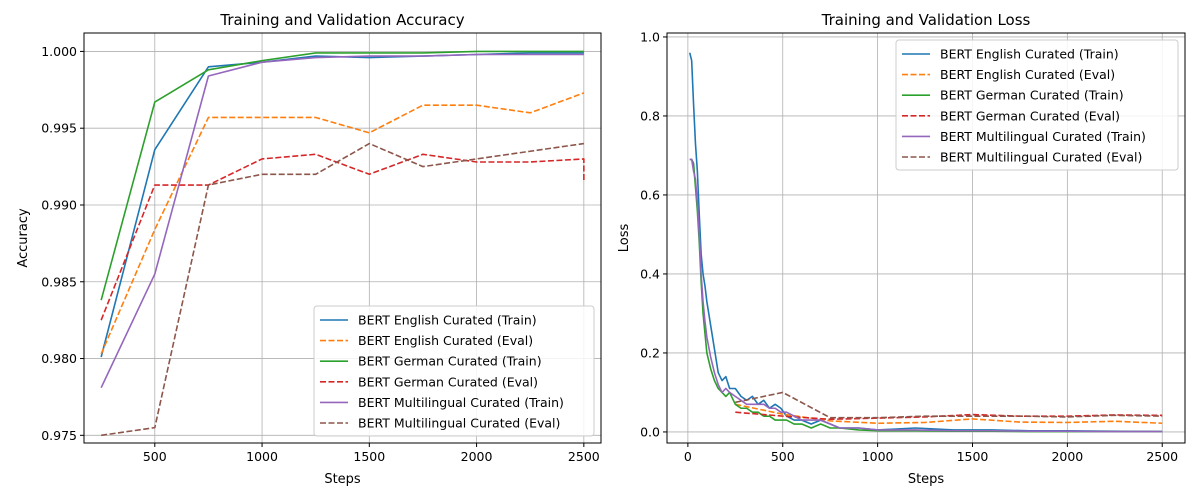 This screenshot has width=1200, height=500. I want to click on y-tick-label: 0.995, so click(59, 128).